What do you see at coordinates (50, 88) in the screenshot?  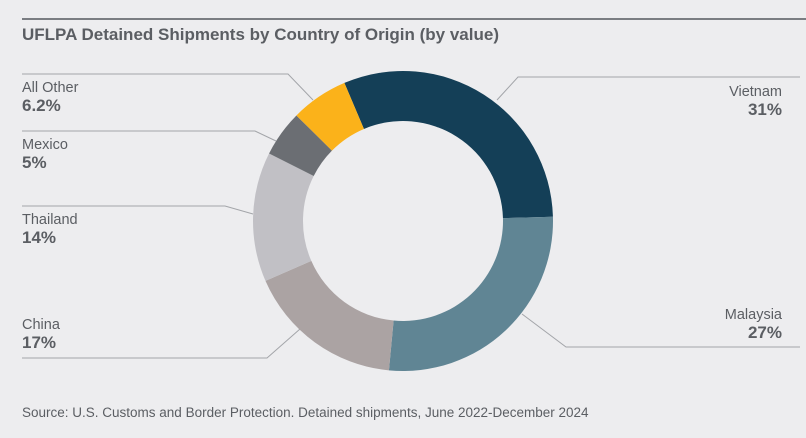 I see `label-name: All Other` at bounding box center [50, 88].